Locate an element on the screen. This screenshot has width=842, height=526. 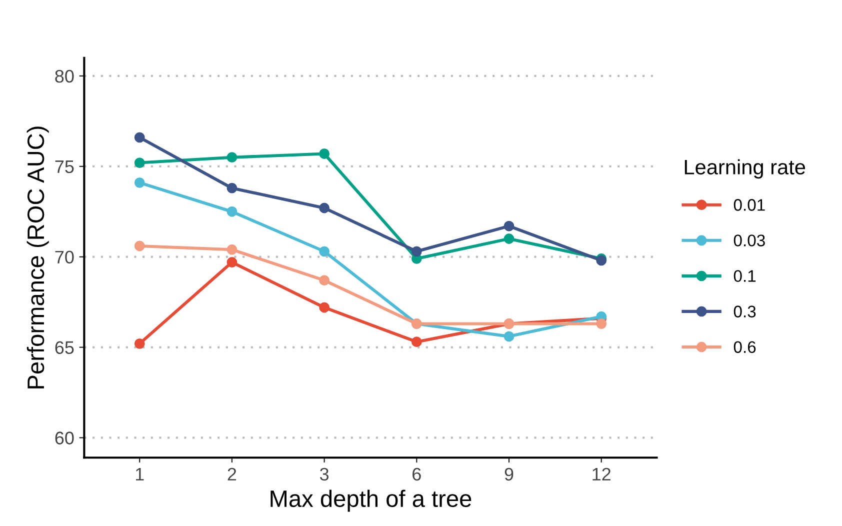
x-tick-label: 6 is located at coordinates (416, 474).